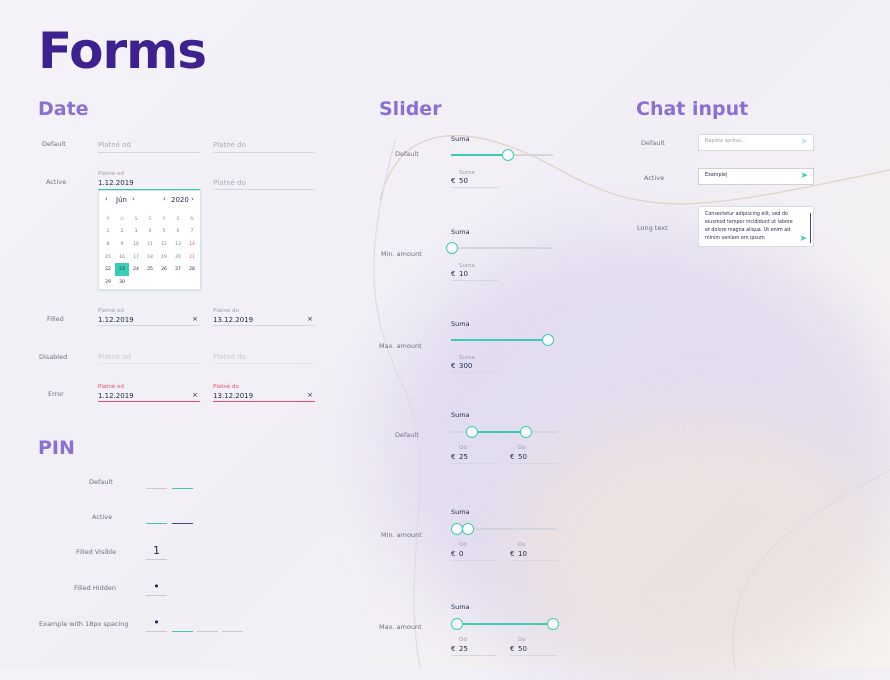 This screenshot has width=890, height=680. I want to click on calendar-day: 4, so click(150, 232).